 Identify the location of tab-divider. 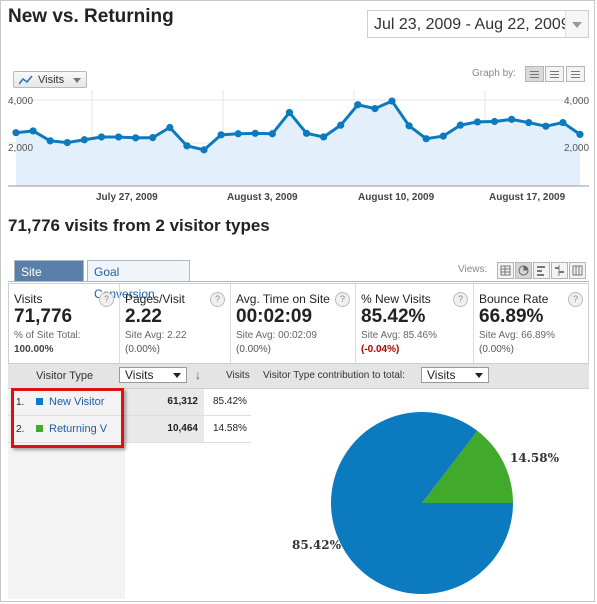
(298, 281).